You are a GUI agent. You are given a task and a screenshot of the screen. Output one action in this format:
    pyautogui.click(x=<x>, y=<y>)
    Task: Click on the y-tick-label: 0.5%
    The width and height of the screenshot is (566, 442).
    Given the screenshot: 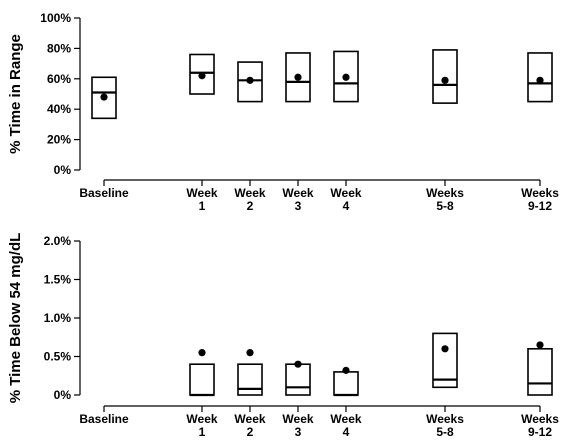 What is the action you would take?
    pyautogui.click(x=58, y=357)
    